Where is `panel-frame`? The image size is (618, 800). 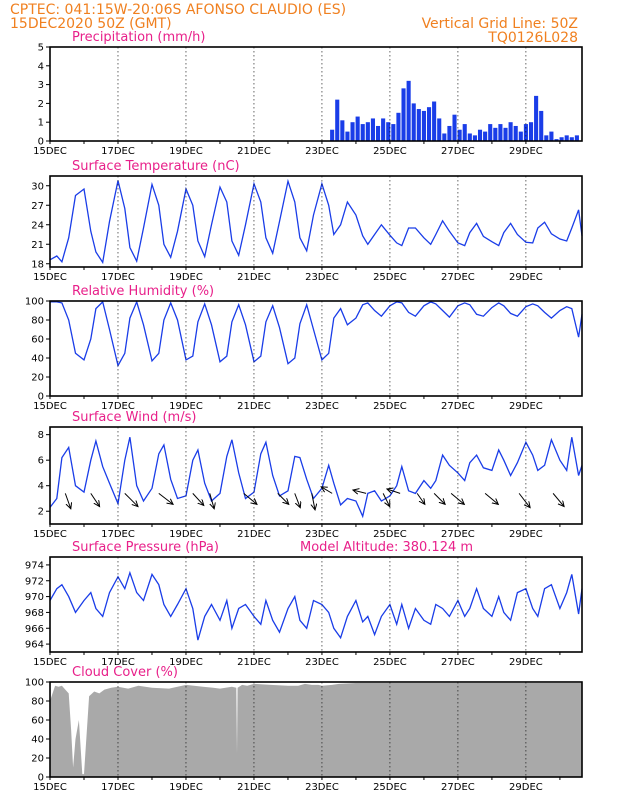 panel-frame is located at coordinates (316, 729).